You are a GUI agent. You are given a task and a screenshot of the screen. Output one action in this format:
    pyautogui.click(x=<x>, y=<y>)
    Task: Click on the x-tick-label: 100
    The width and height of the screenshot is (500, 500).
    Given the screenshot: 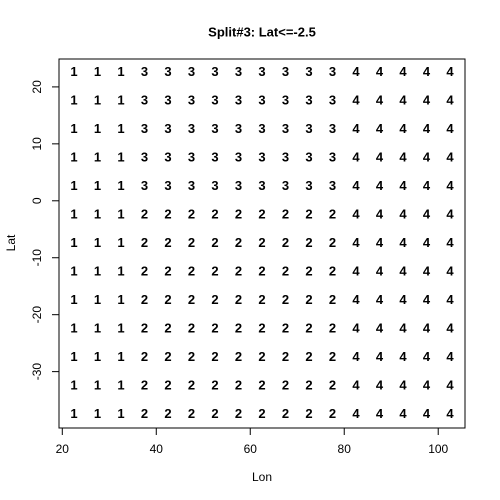 What is the action you would take?
    pyautogui.click(x=438, y=449)
    